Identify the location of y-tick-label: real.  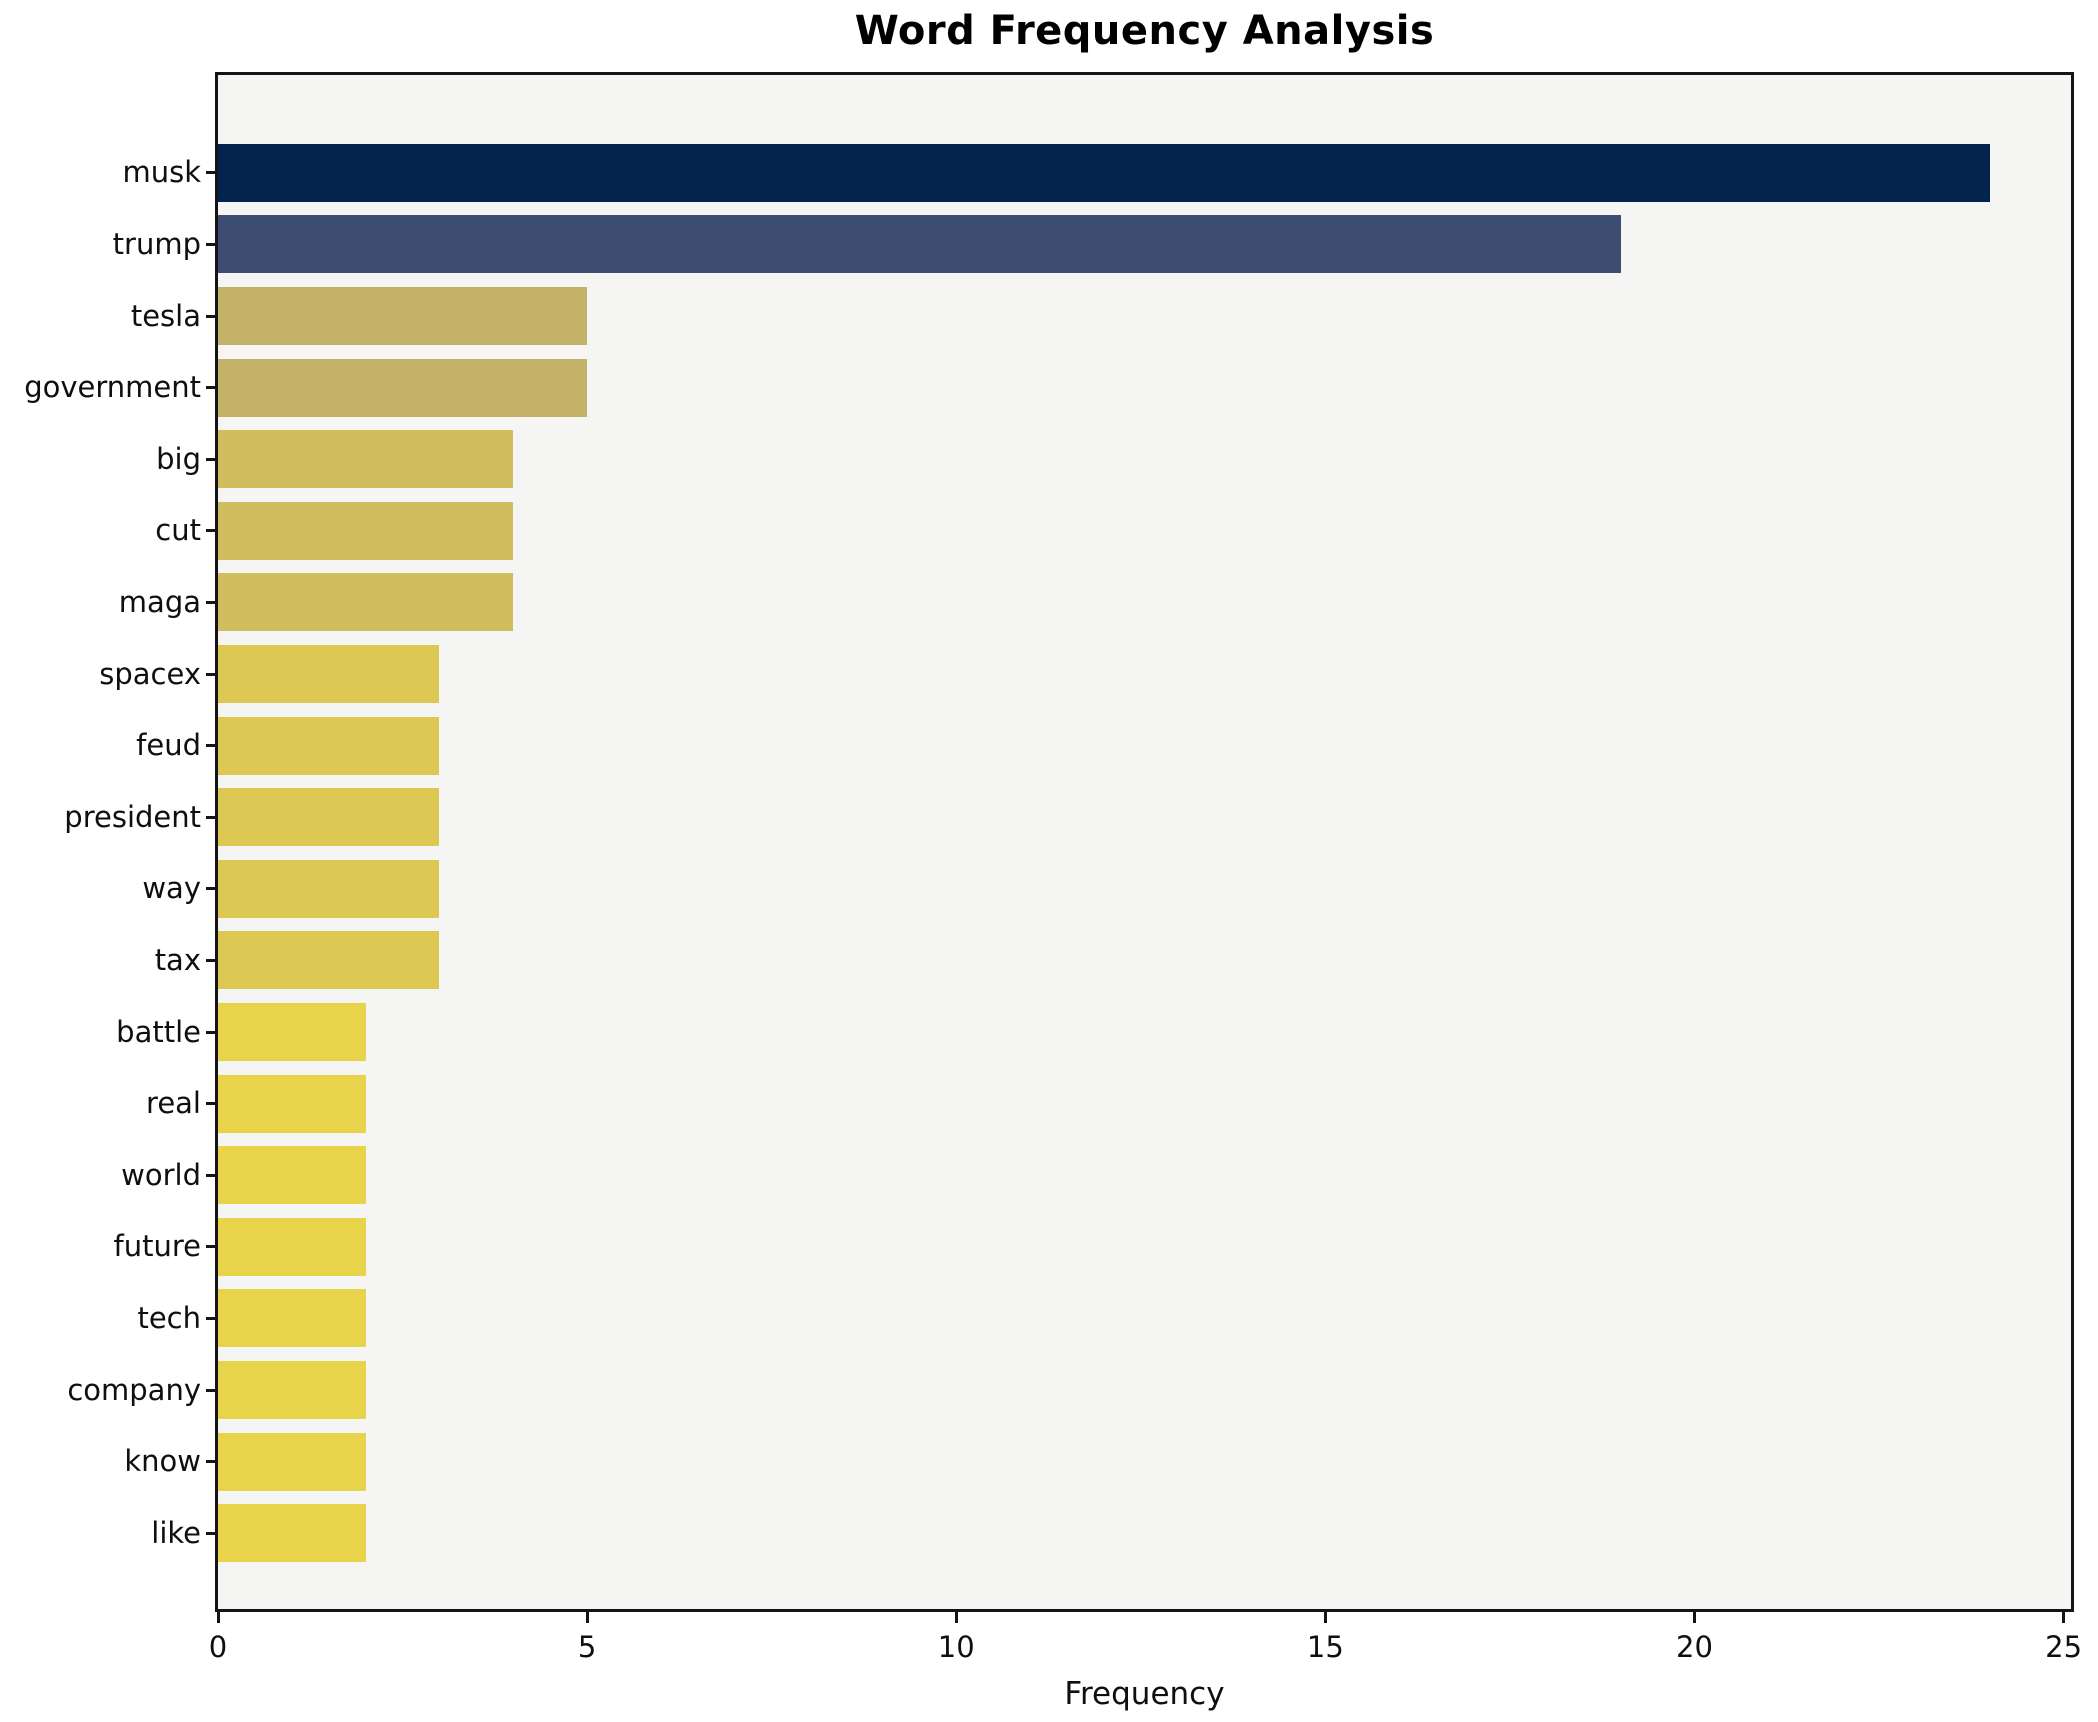
(173, 1103).